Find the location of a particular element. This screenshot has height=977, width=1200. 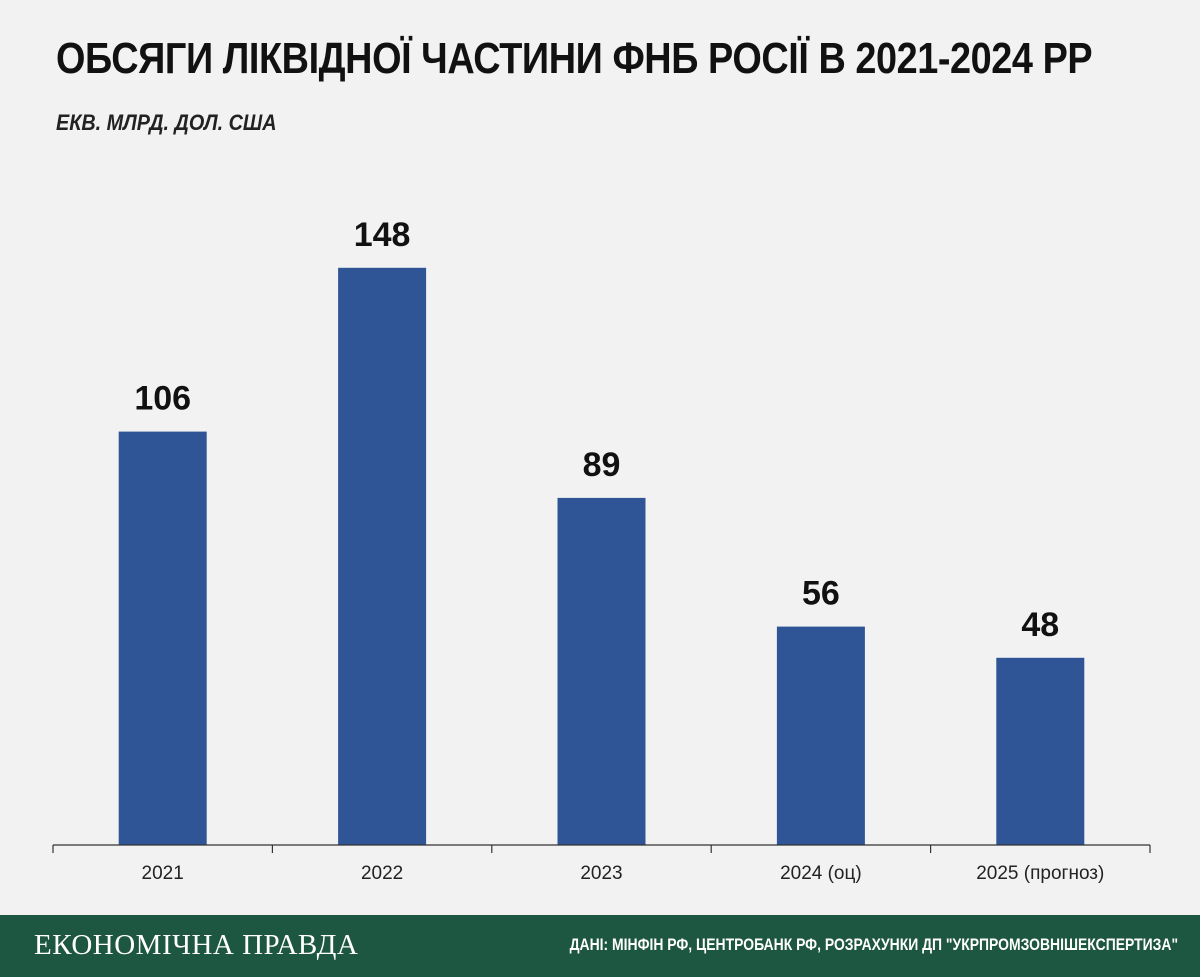

bar-value-label: 48 is located at coordinates (1040, 625).